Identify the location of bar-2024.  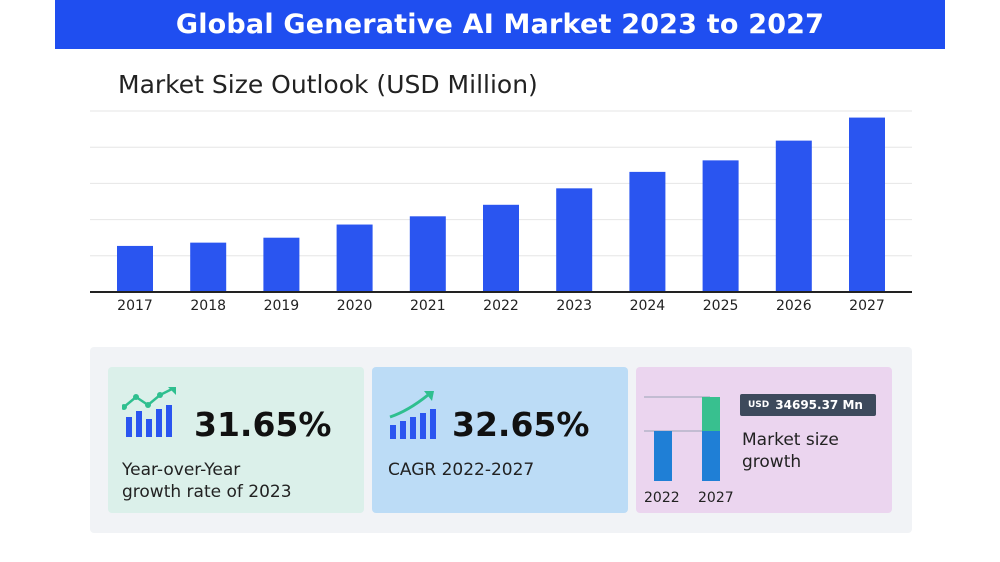
(647, 231).